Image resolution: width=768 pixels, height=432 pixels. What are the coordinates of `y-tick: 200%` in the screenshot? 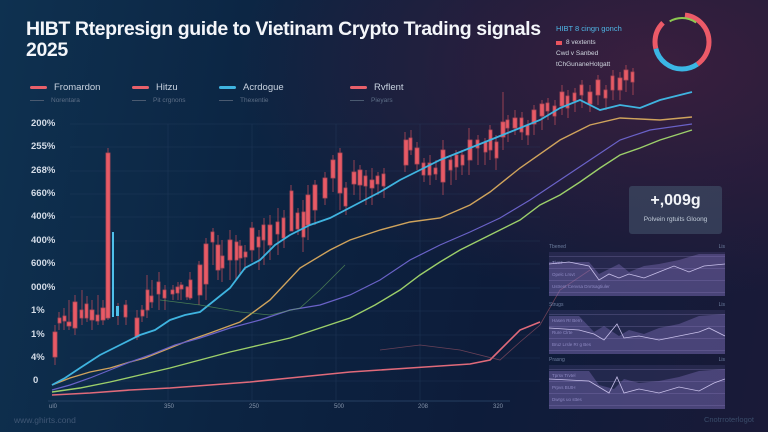 It's located at (43, 123).